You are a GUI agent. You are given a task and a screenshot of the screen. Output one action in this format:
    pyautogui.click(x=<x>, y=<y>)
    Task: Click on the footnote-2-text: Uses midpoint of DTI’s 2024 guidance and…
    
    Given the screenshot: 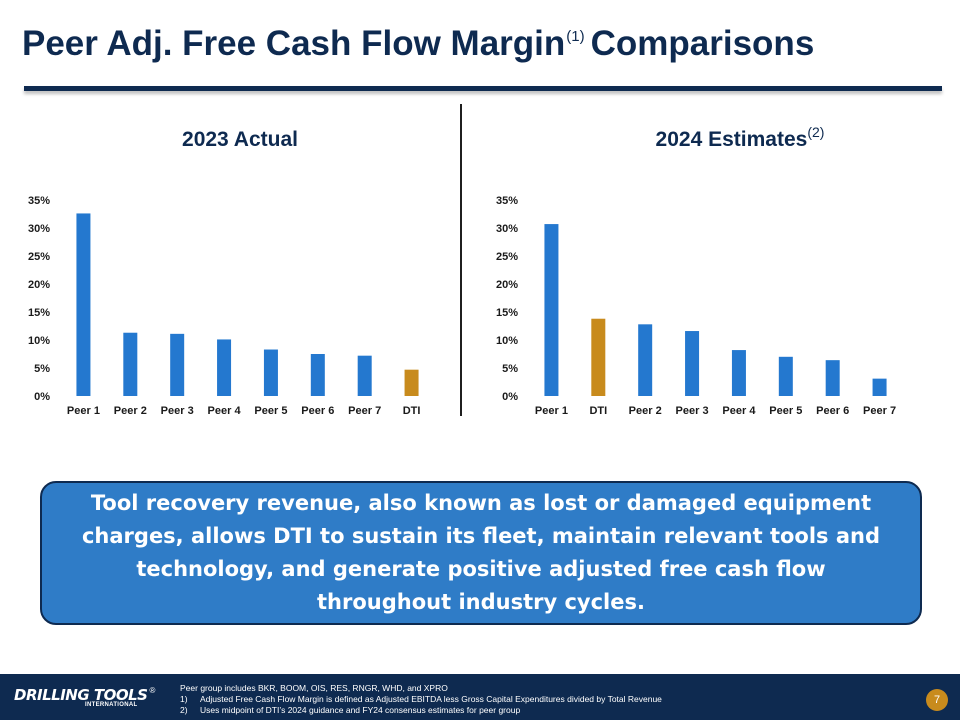 What is the action you would take?
    pyautogui.click(x=360, y=710)
    